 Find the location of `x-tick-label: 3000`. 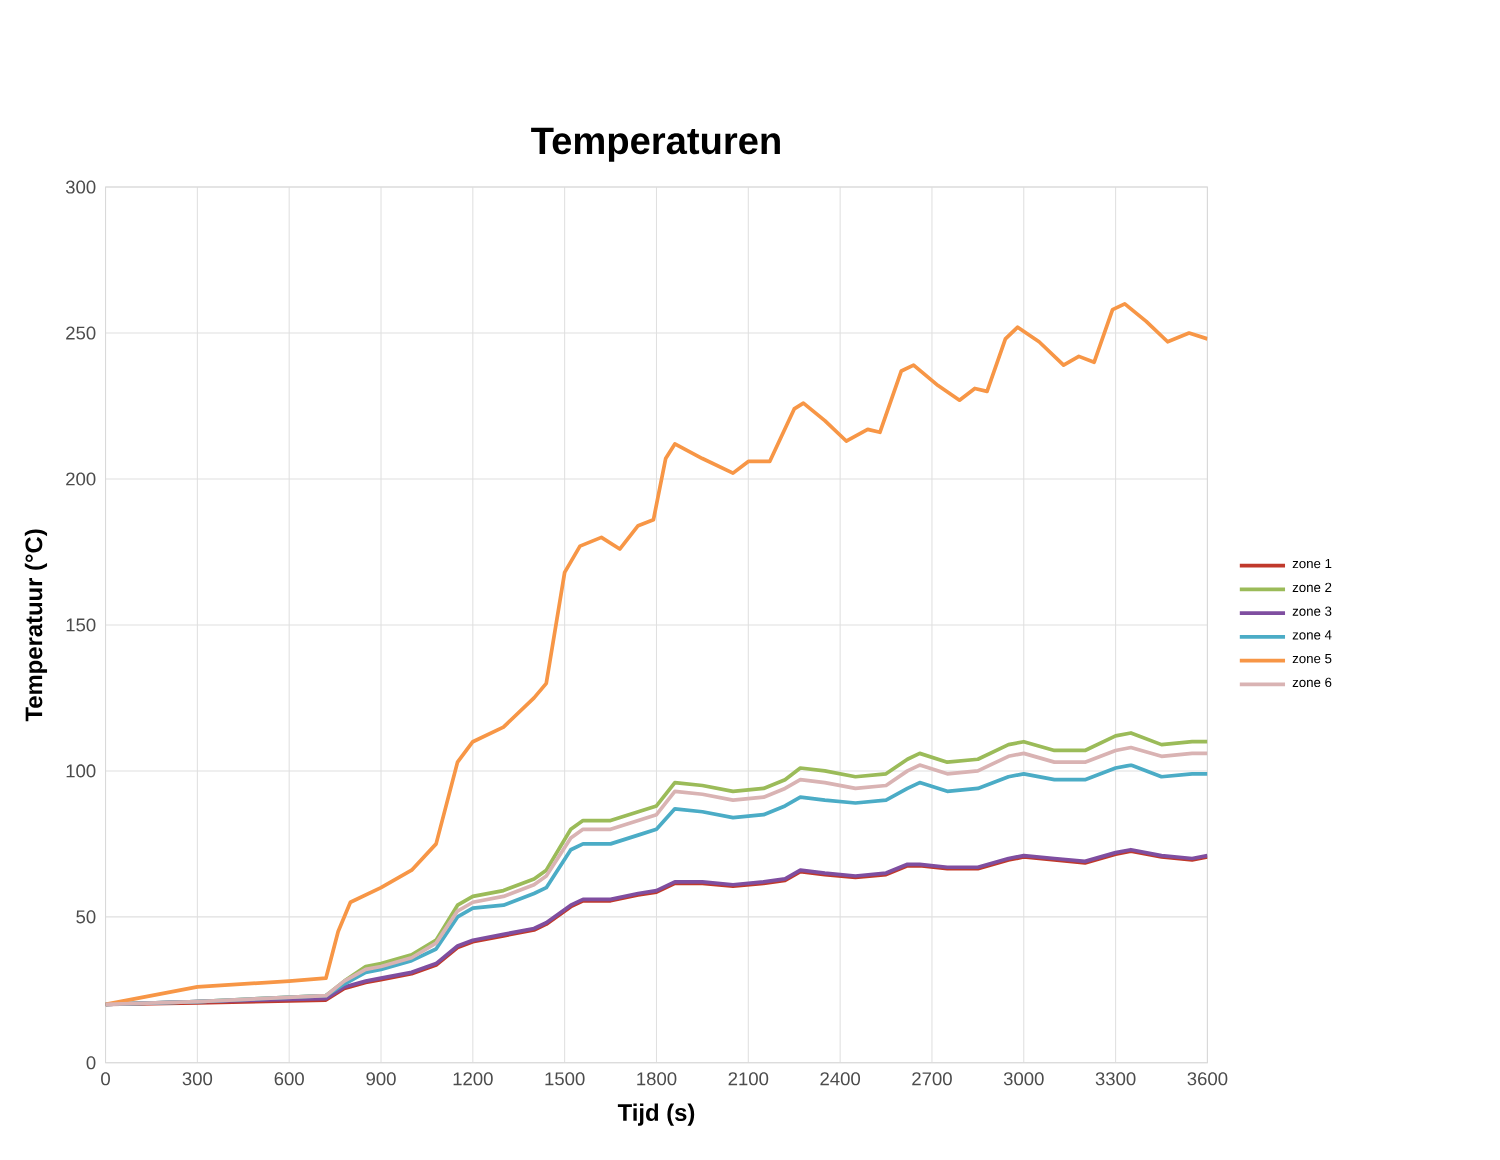

x-tick-label: 3000 is located at coordinates (1023, 1078).